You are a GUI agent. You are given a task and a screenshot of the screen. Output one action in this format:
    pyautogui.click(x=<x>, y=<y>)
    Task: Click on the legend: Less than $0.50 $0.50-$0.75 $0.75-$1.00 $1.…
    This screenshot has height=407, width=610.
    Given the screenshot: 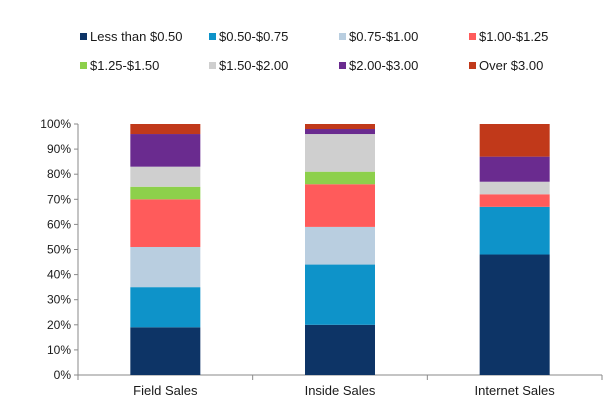 What is the action you would take?
    pyautogui.click(x=314, y=51)
    